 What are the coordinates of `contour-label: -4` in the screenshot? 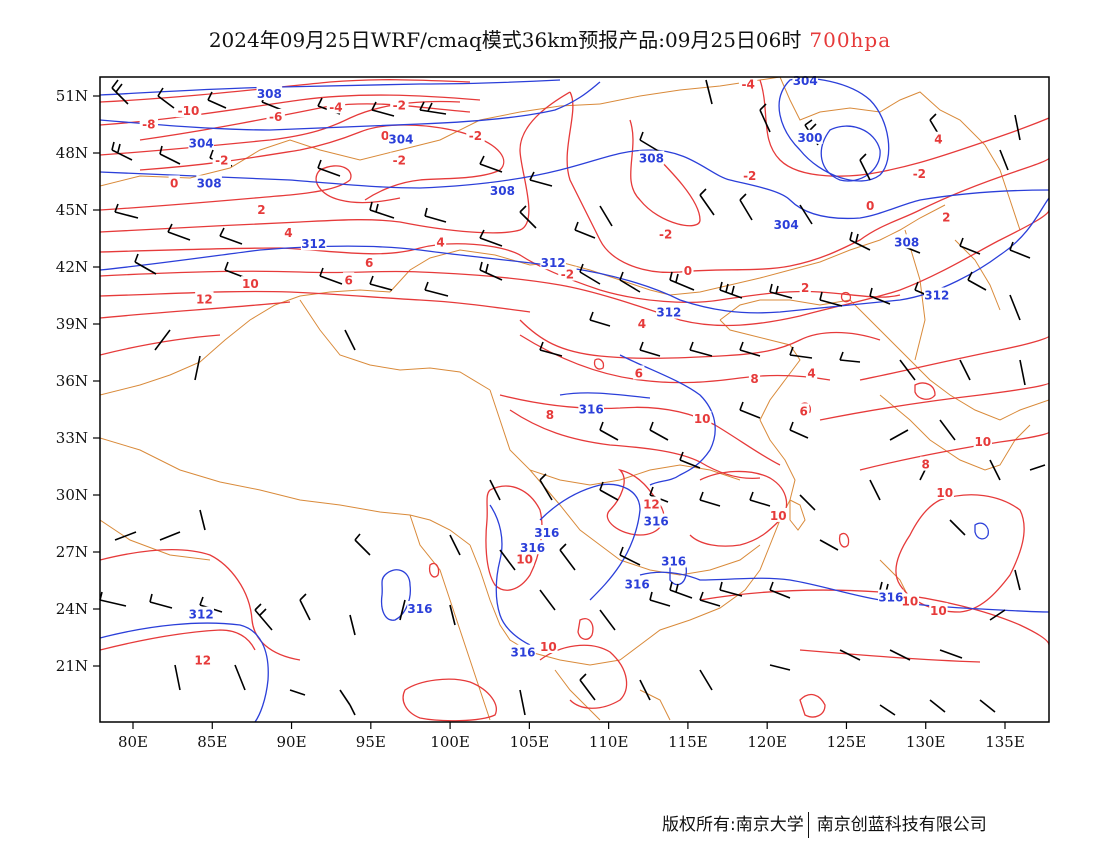 It's located at (747, 85).